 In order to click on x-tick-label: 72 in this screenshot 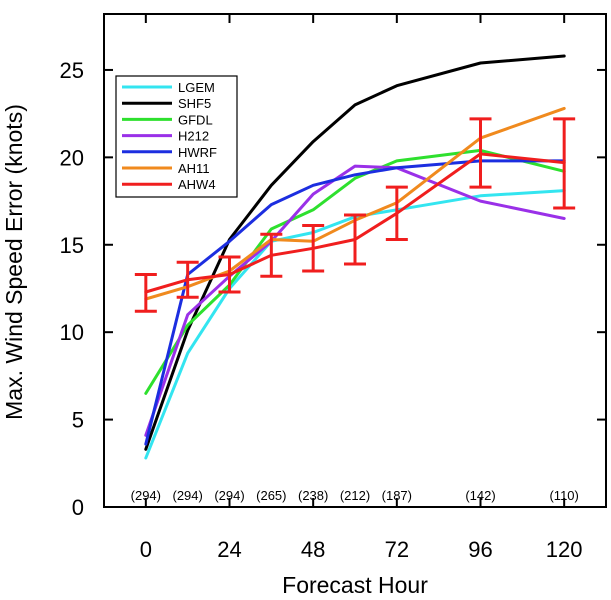, I will do `click(397, 549)`.